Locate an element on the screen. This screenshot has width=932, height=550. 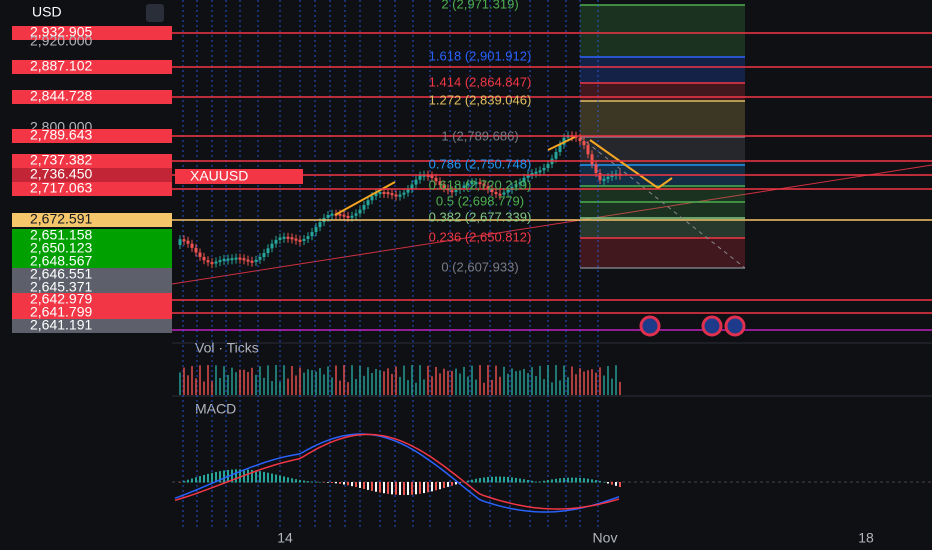
fib-label: 0.786 (2,750.748) is located at coordinates (480, 163).